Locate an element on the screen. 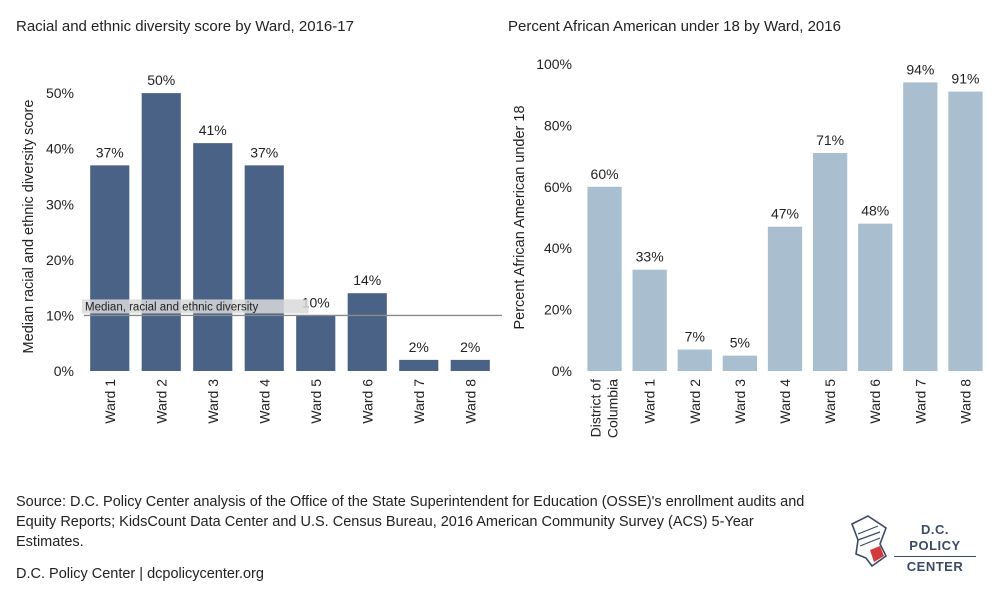 This screenshot has height=600, width=1000. left-chart-median-label-bg is located at coordinates (195, 306).